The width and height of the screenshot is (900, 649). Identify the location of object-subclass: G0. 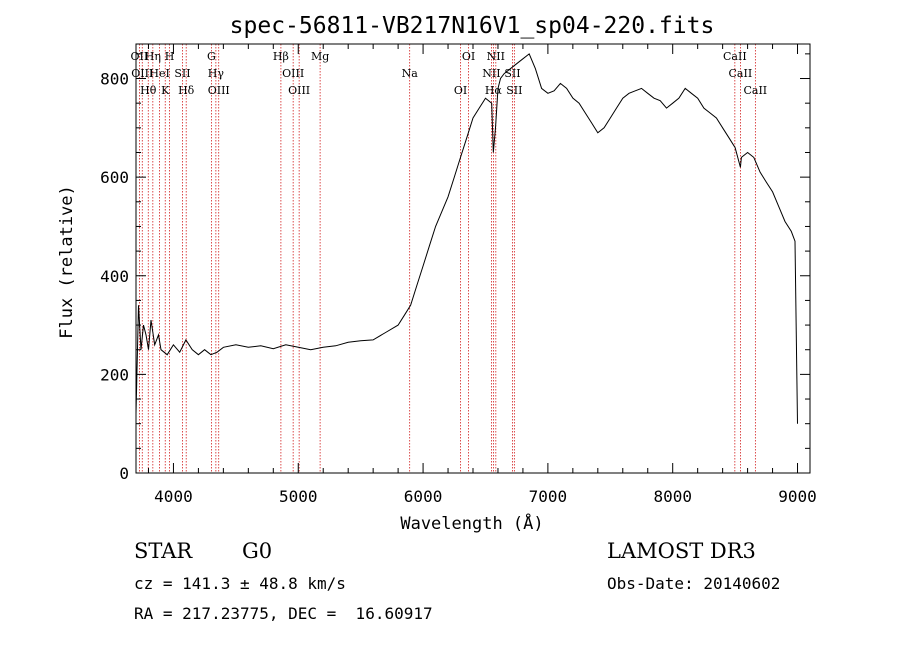
(257, 551).